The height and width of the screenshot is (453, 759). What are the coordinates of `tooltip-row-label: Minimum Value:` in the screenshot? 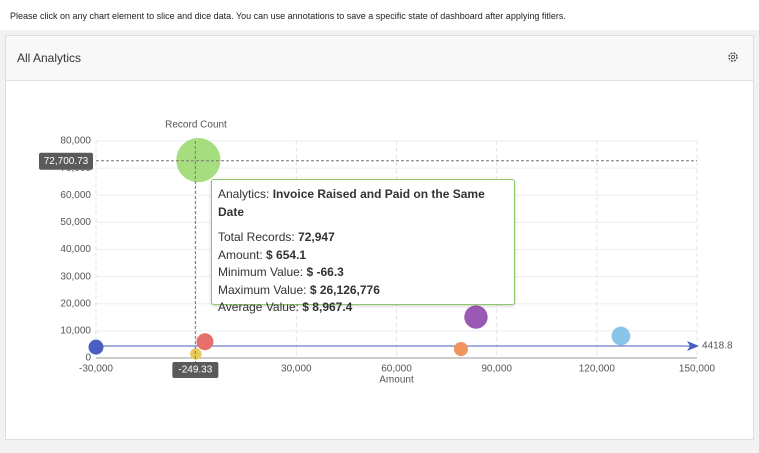 It's located at (261, 272).